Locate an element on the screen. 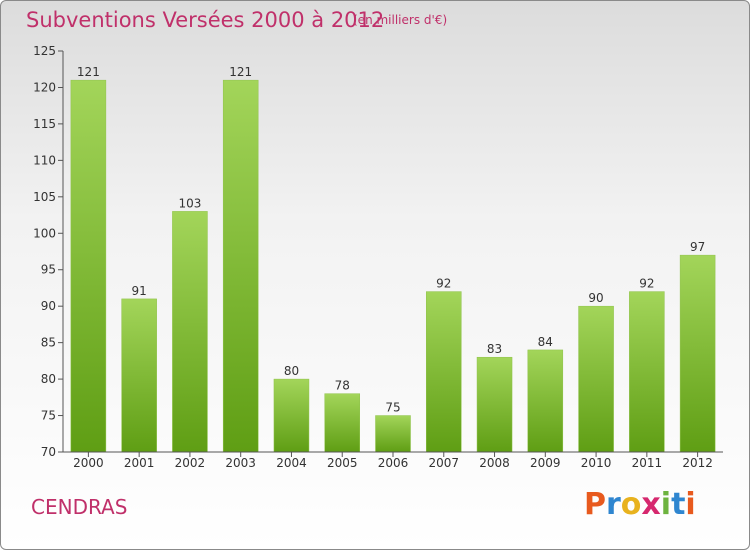 This screenshot has width=750, height=550. logo-letter: x is located at coordinates (651, 504).